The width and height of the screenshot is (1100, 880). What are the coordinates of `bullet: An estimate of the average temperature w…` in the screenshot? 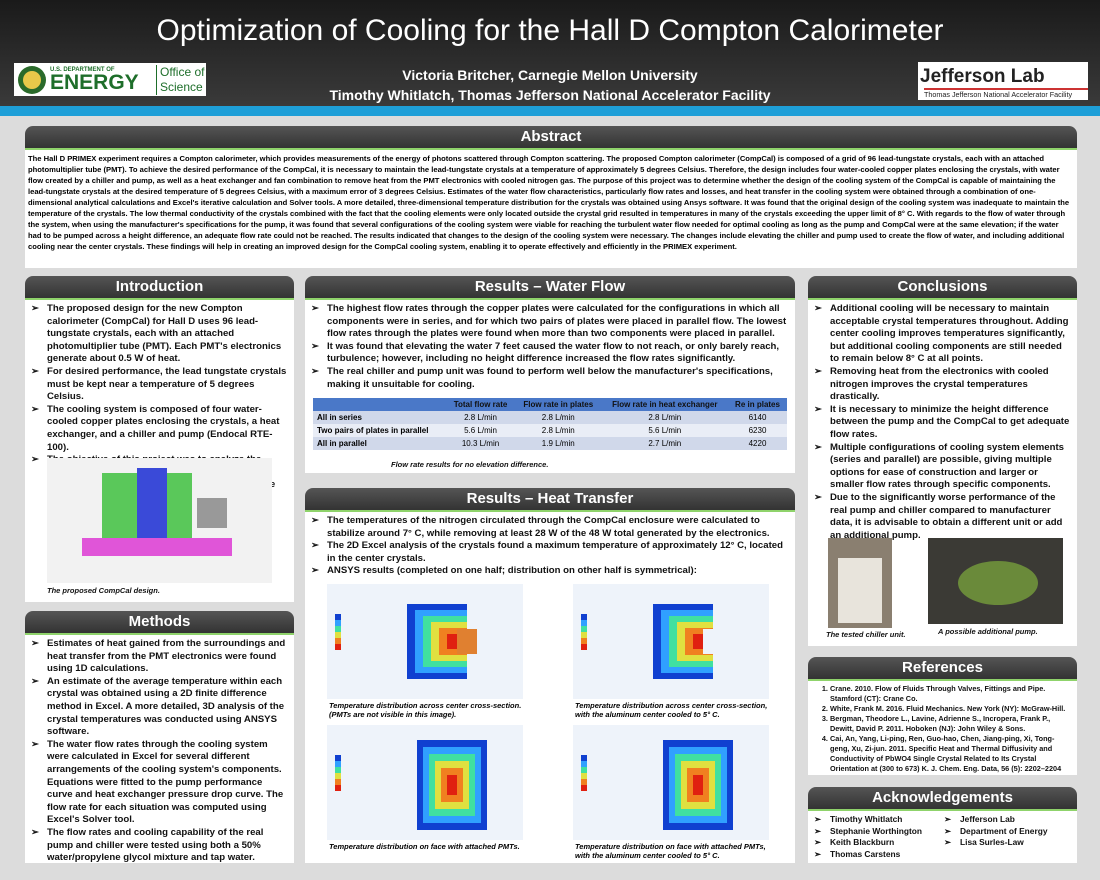 It's located at (159, 707).